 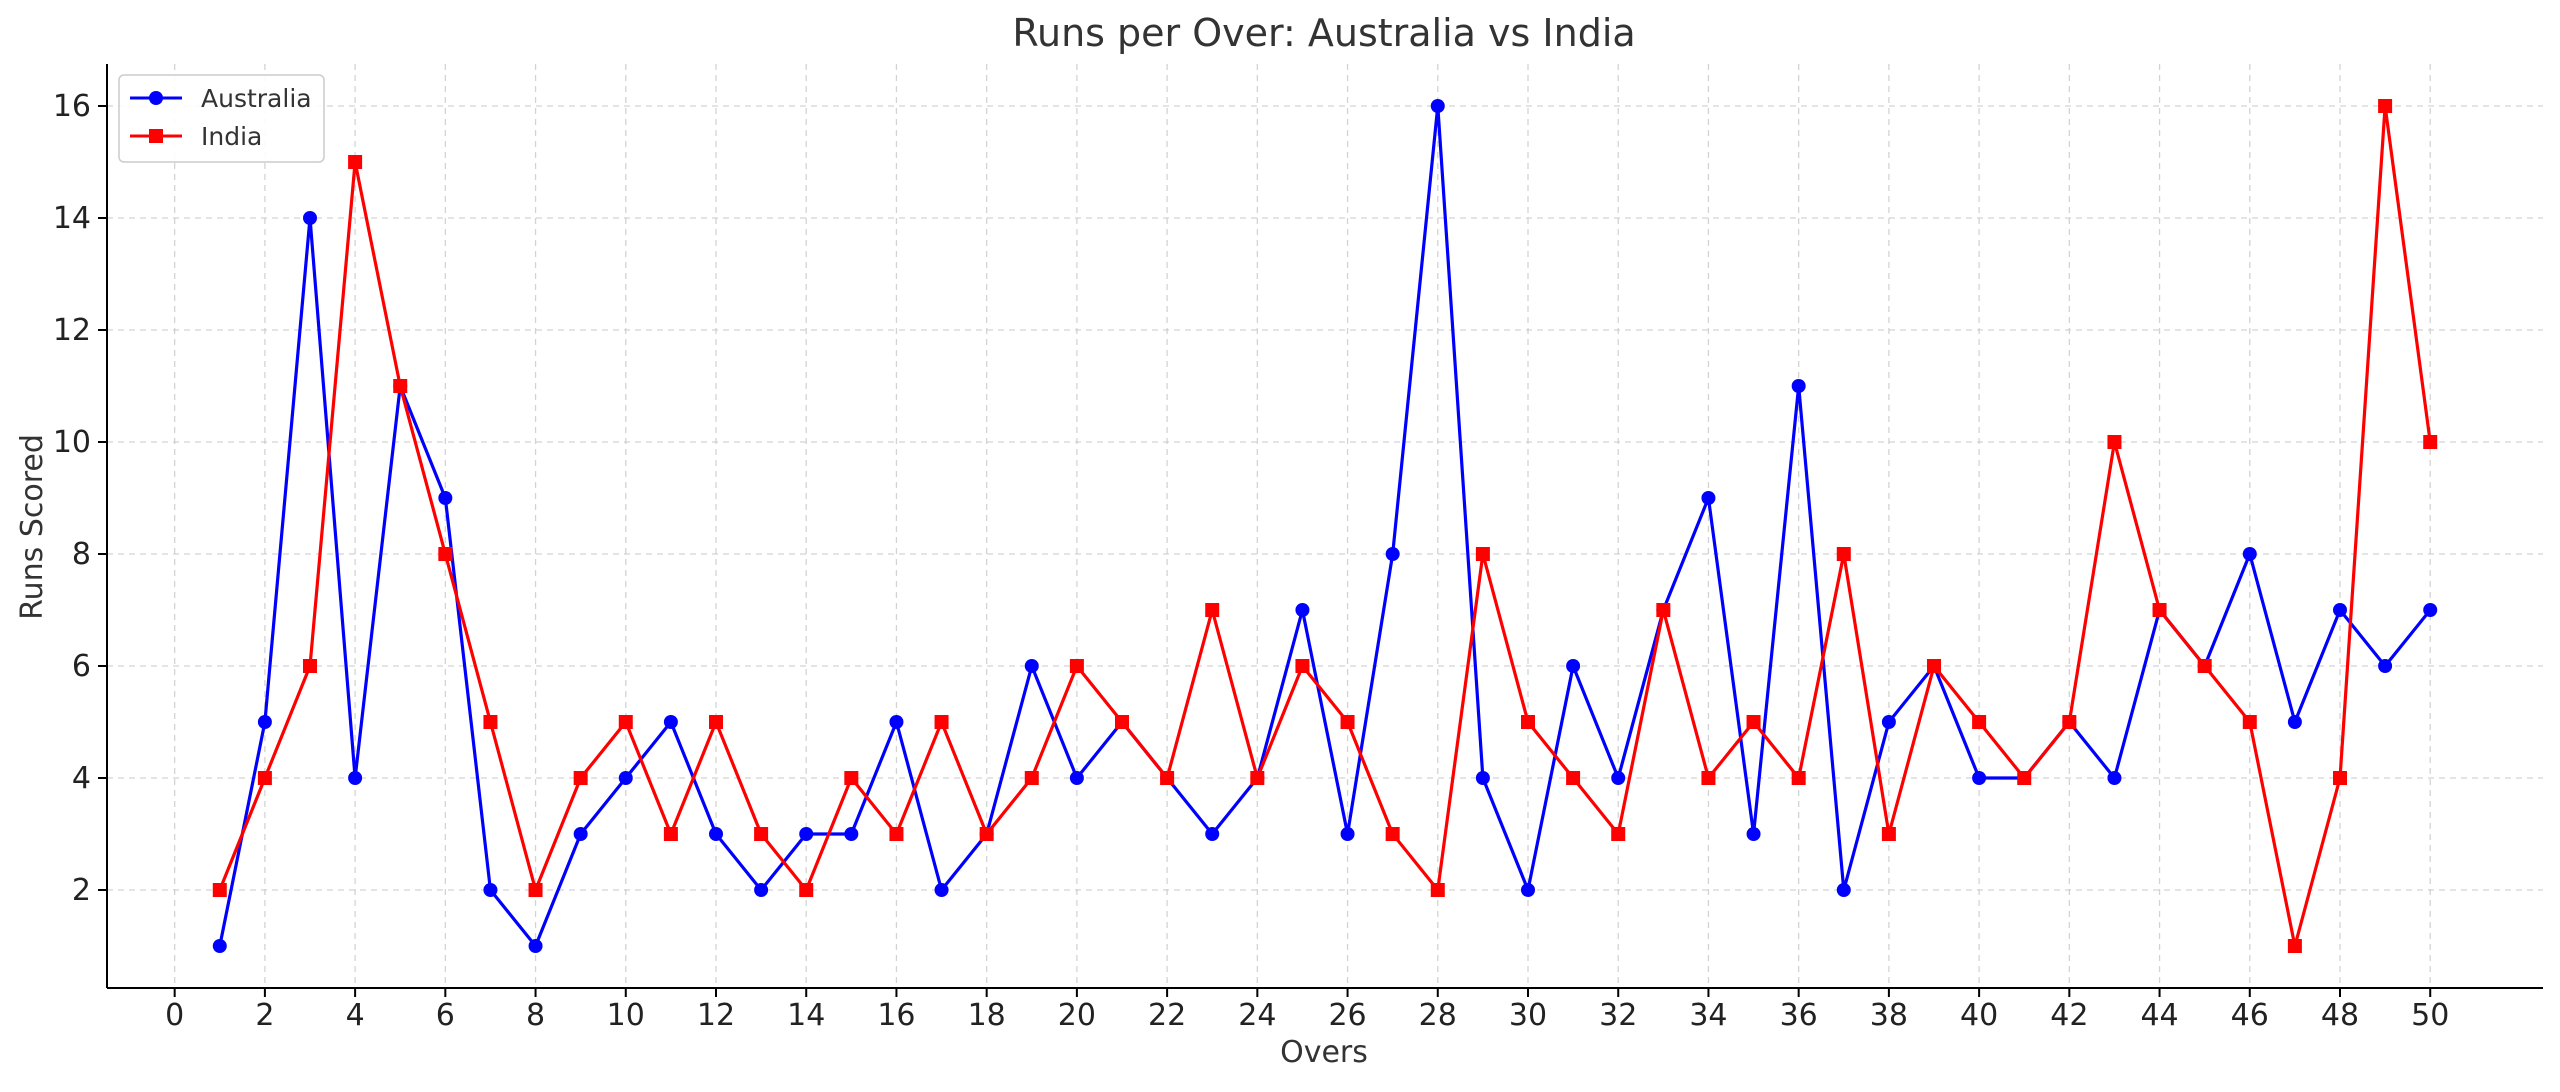 I want to click on legend-item-india: India, so click(x=196, y=136).